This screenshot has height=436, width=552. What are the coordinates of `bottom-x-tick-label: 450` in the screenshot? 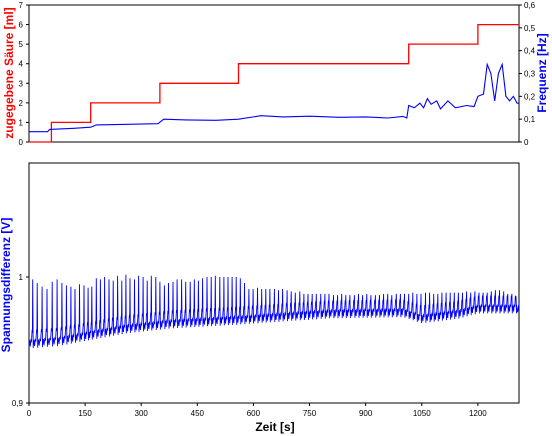 It's located at (198, 413).